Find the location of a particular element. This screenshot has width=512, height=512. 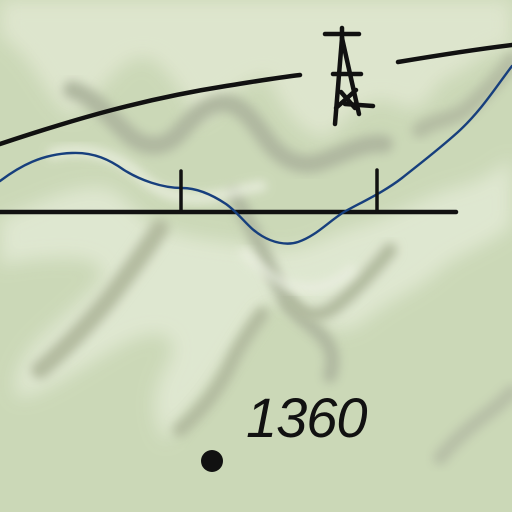

transmission-tower-icon is located at coordinates (349, 76).